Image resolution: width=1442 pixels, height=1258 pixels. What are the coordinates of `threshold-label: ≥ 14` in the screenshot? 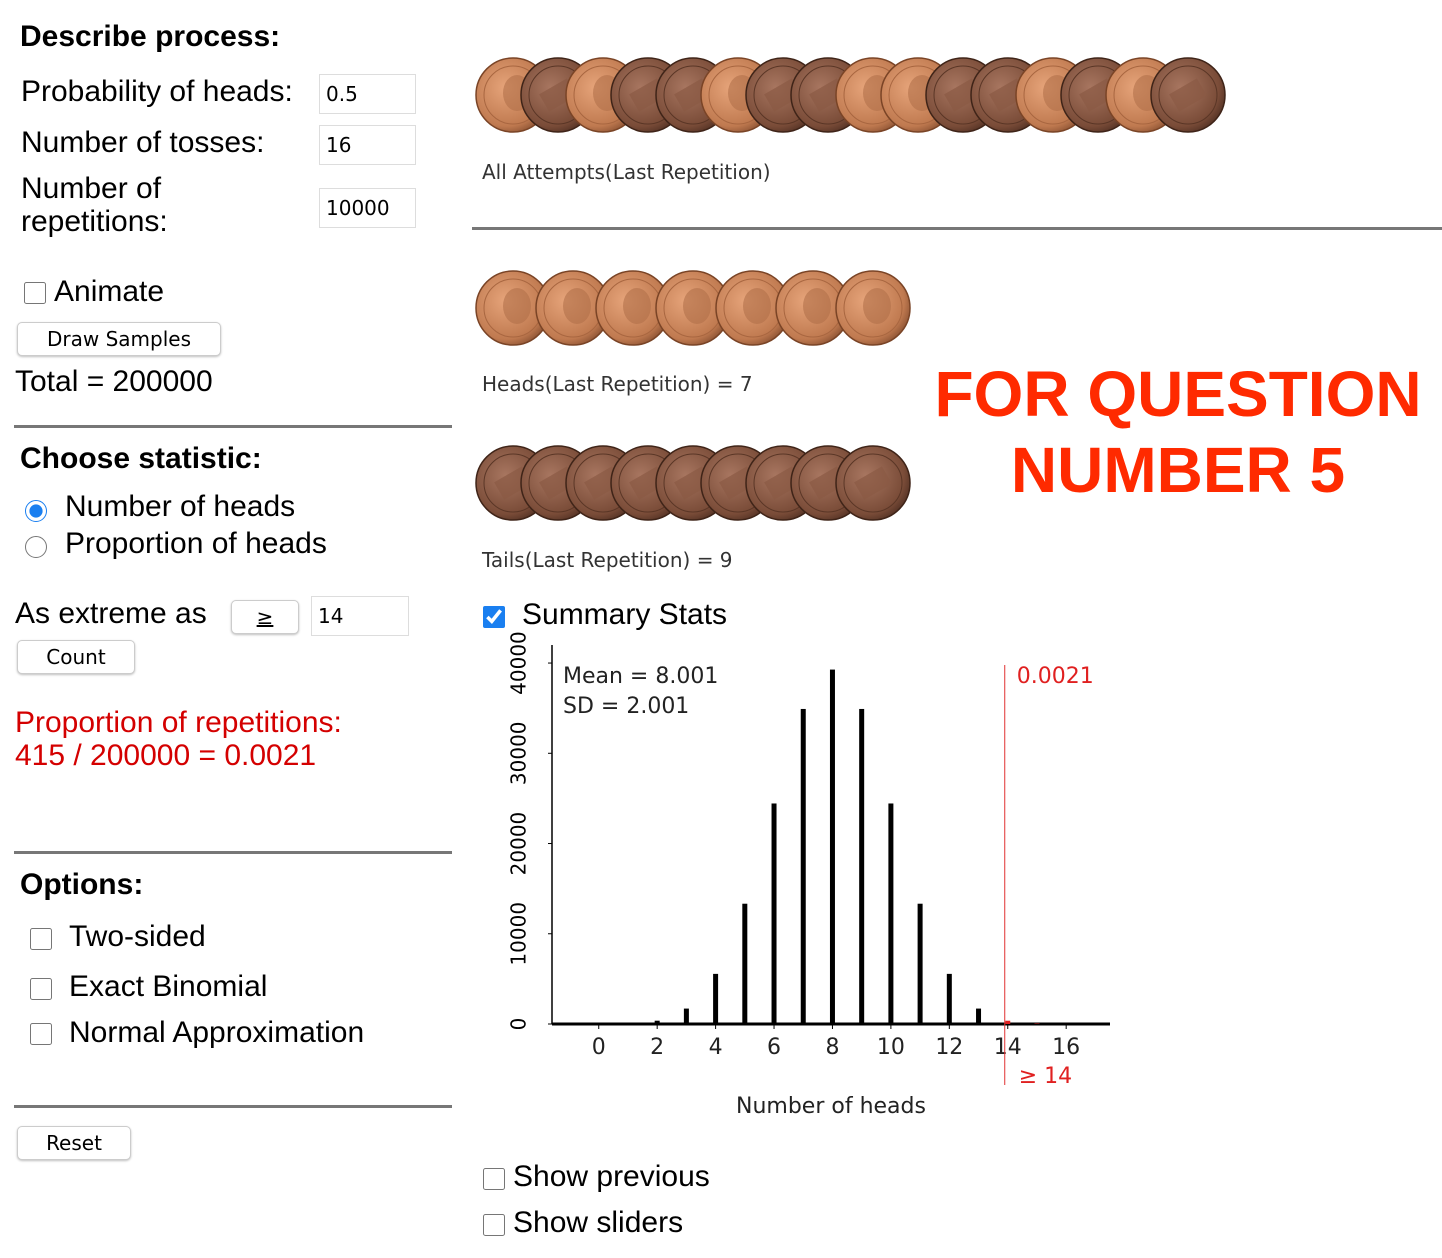 It's located at (1045, 1076).